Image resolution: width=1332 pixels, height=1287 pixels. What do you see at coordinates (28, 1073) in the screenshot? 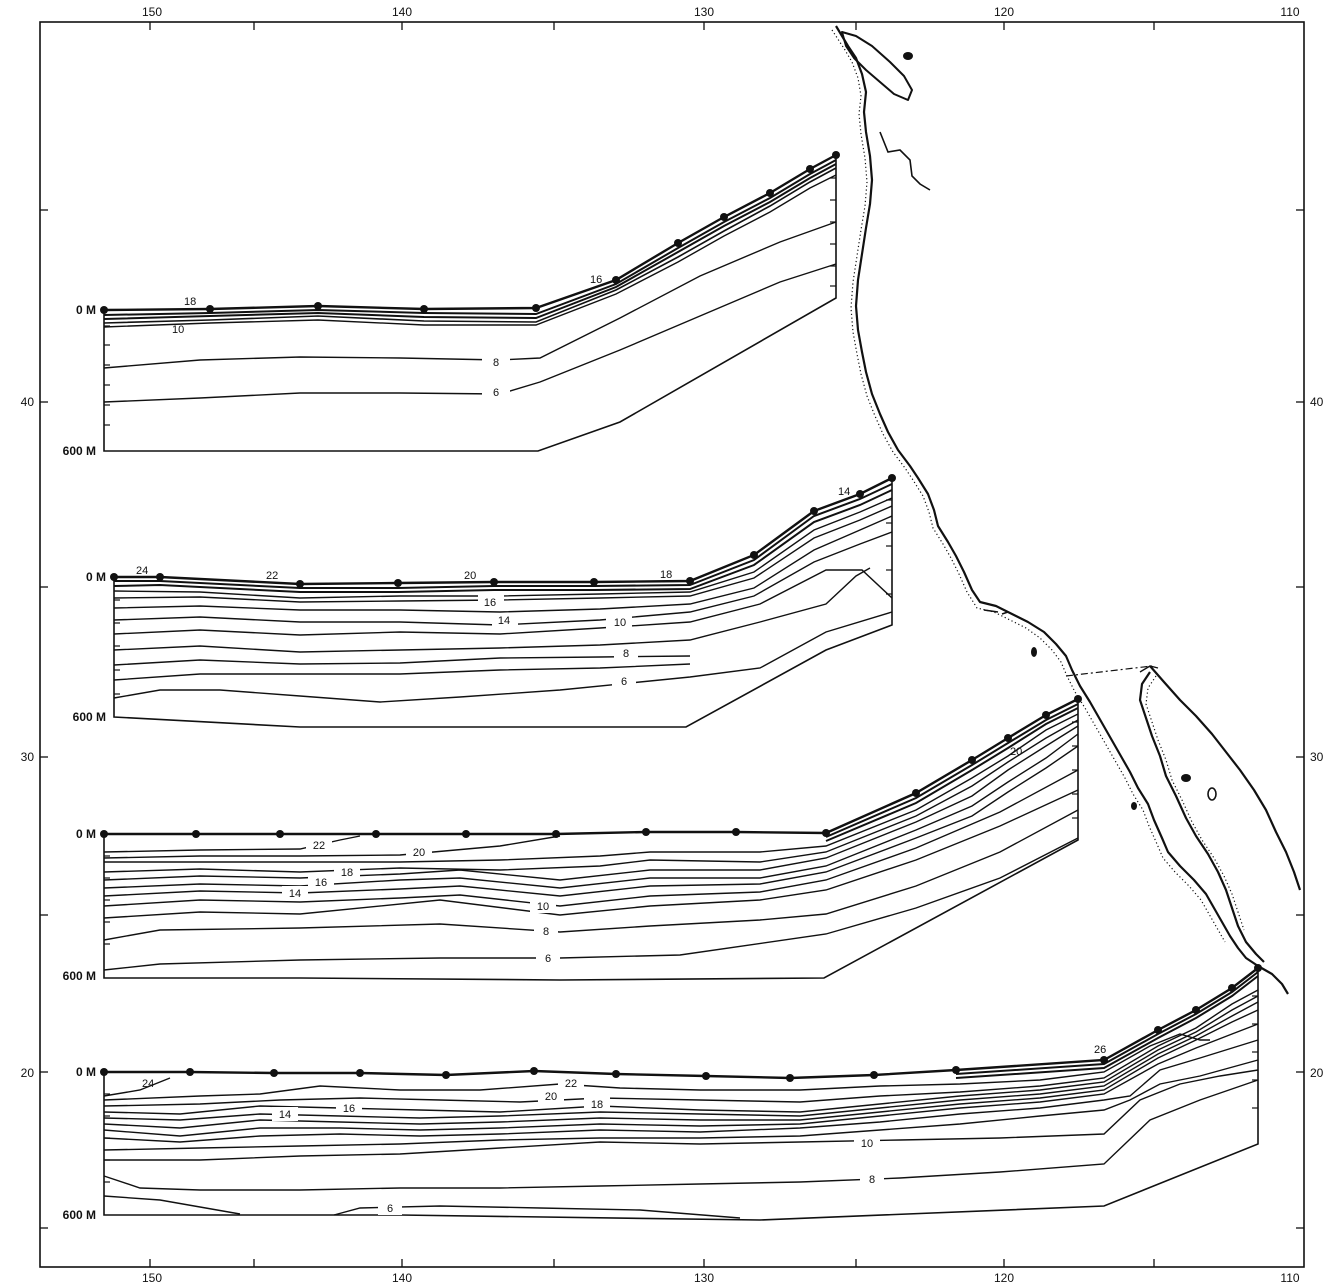
I see `latitude-tick-label: 20` at bounding box center [28, 1073].